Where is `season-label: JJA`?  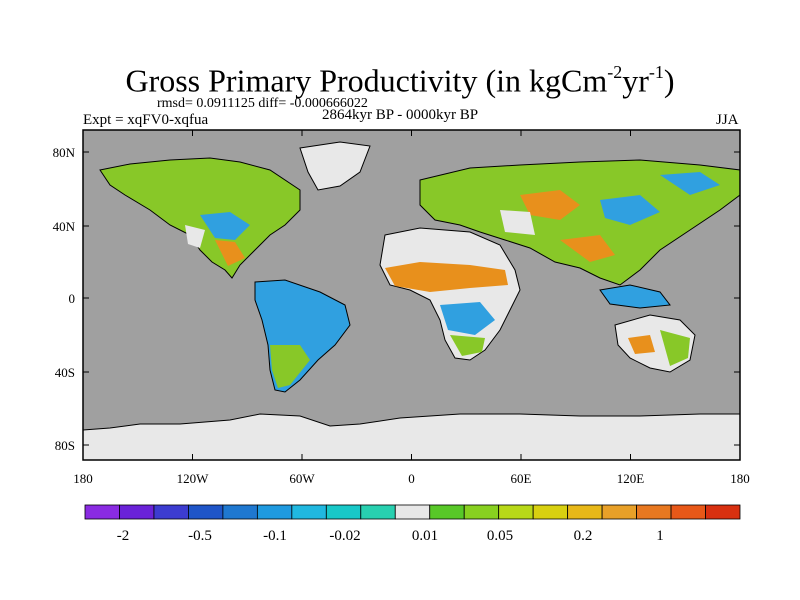 season-label: JJA is located at coordinates (727, 120).